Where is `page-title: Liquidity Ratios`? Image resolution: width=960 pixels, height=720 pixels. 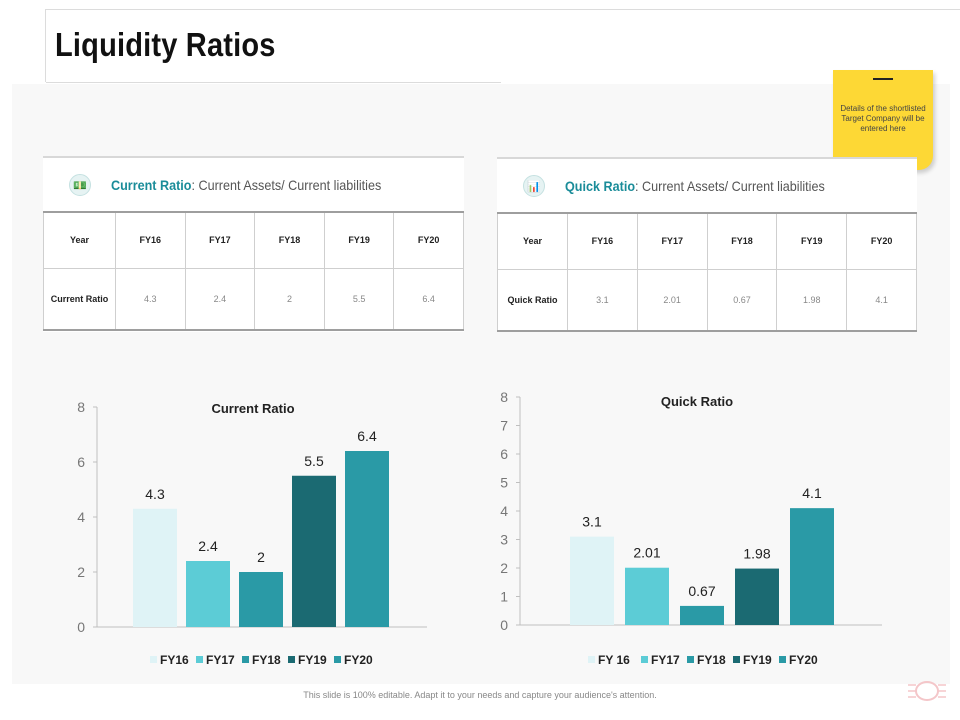
page-title: Liquidity Ratios is located at coordinates (165, 44).